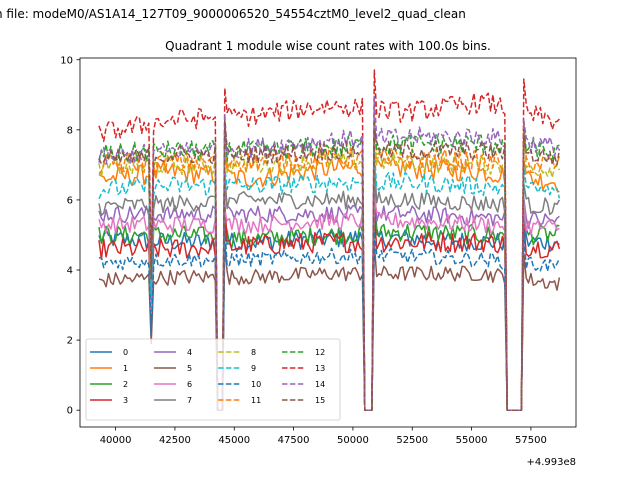  What do you see at coordinates (353, 440) in the screenshot?
I see `x-tick-label: 50000` at bounding box center [353, 440].